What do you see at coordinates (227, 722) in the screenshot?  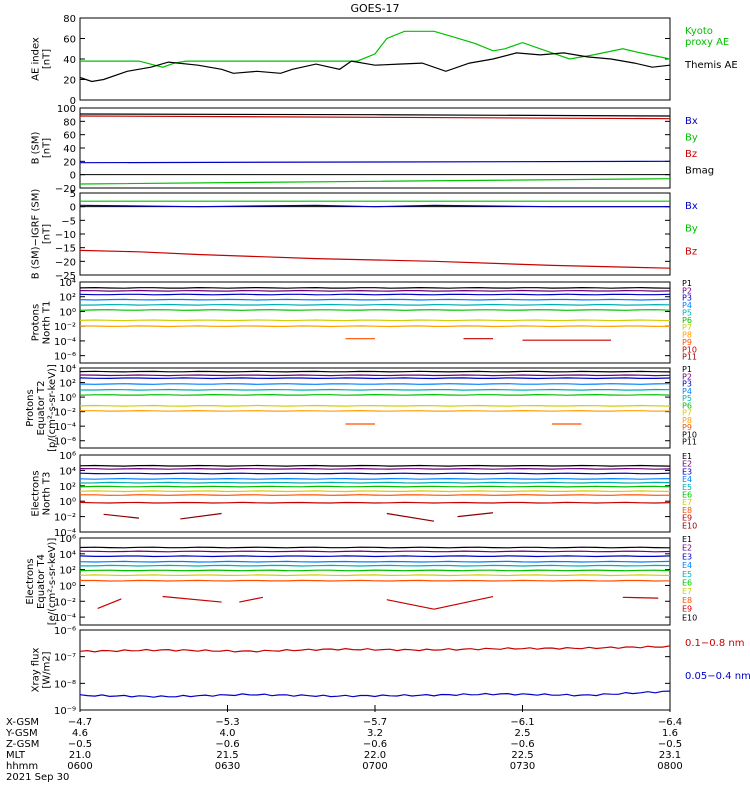 I see `x-row-value: −5.3` at bounding box center [227, 722].